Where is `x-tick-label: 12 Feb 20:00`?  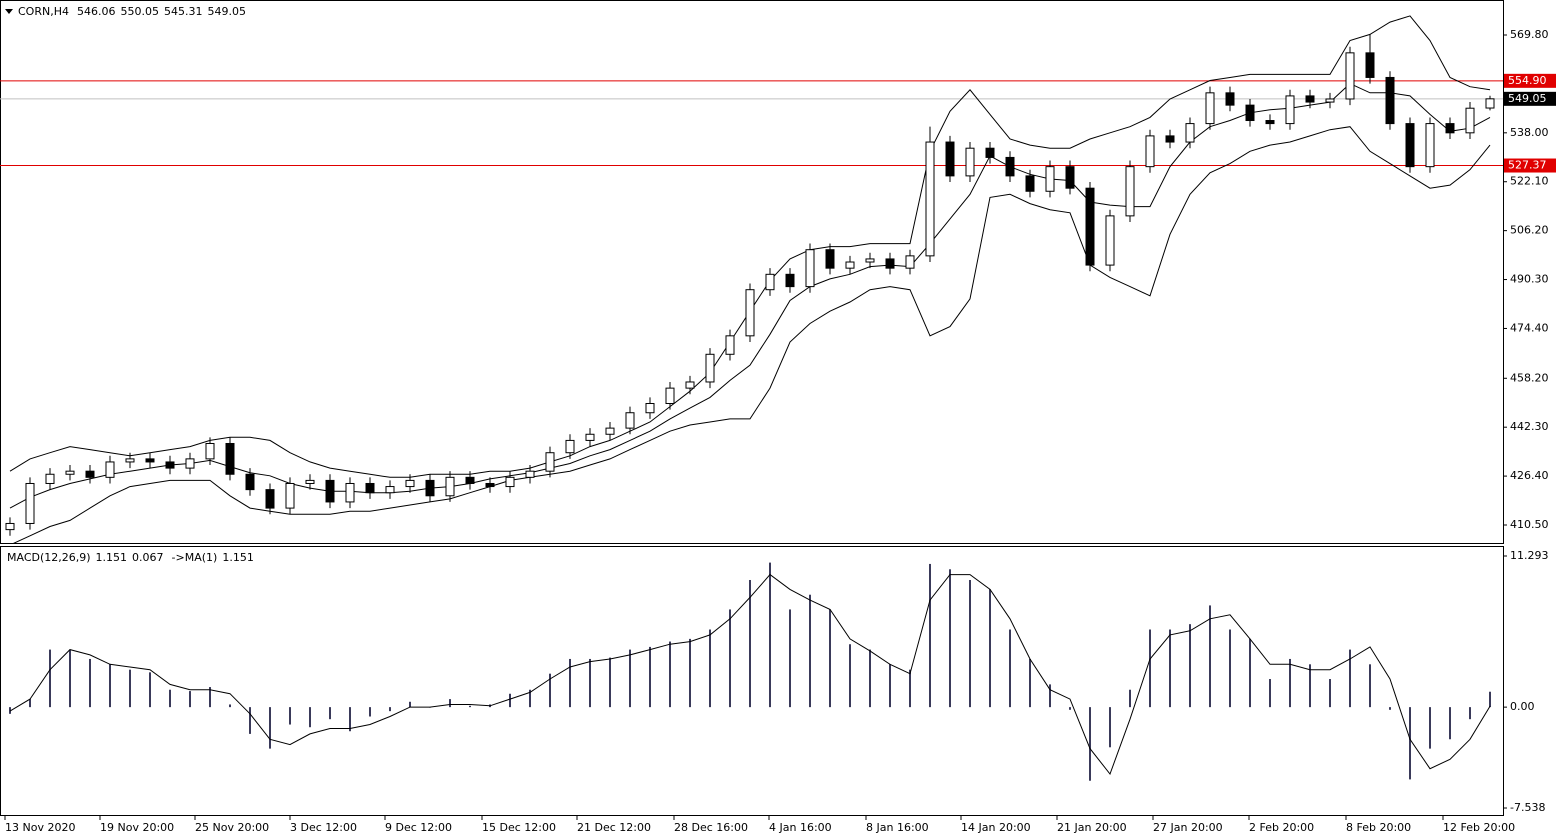
x-tick-label: 12 Feb 20:00 is located at coordinates (1479, 827).